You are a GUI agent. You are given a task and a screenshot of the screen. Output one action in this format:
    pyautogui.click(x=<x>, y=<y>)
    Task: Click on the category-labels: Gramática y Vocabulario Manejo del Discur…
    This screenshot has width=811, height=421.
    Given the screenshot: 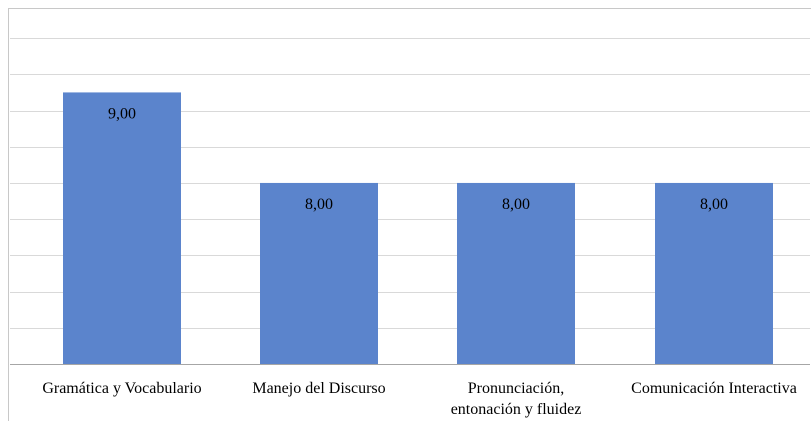 What is the action you would take?
    pyautogui.click(x=419, y=399)
    